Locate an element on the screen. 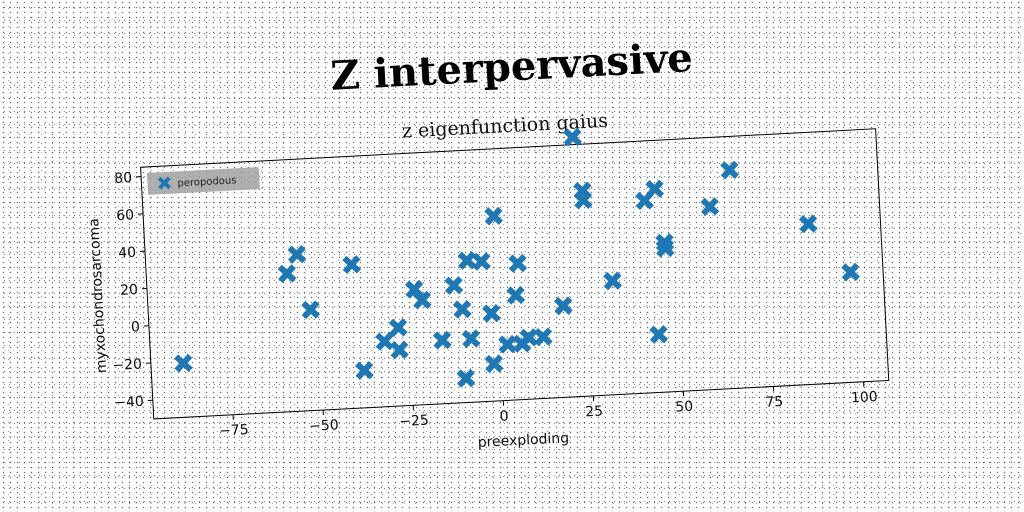 The image size is (1024, 512). legend-marker is located at coordinates (164, 183).